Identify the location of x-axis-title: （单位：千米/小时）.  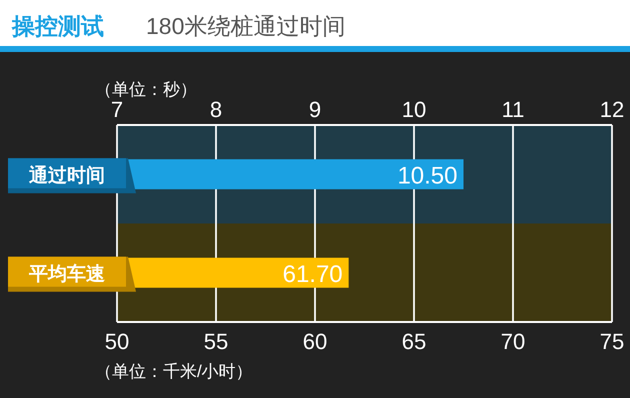
(174, 371).